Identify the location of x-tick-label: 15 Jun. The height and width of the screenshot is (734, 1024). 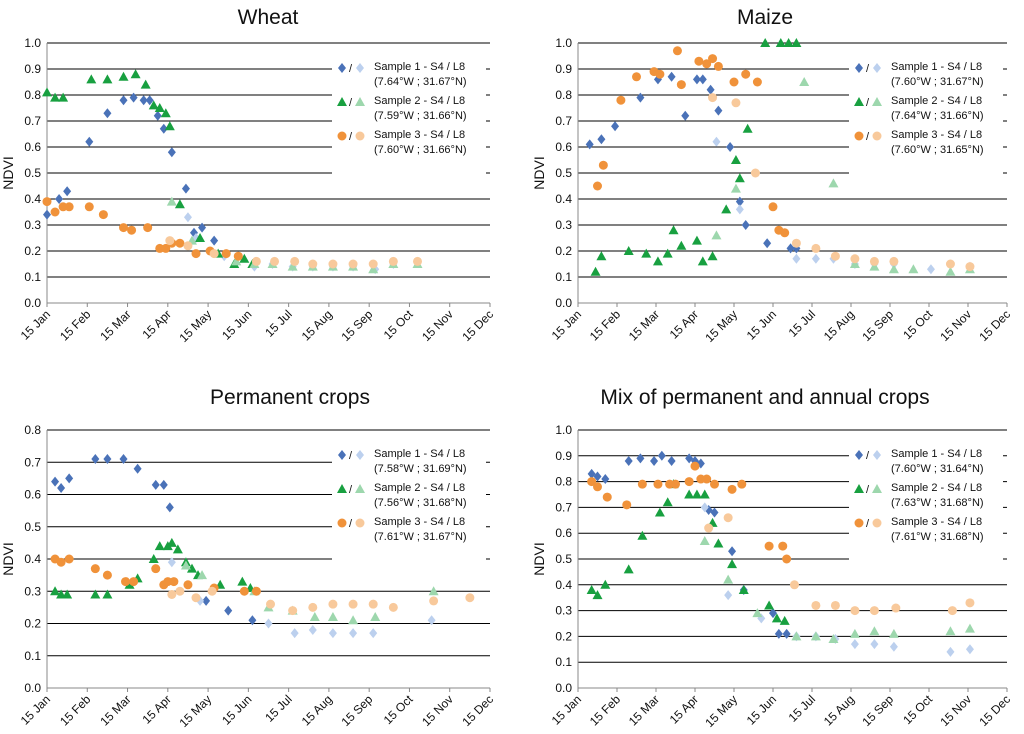
(761, 709).